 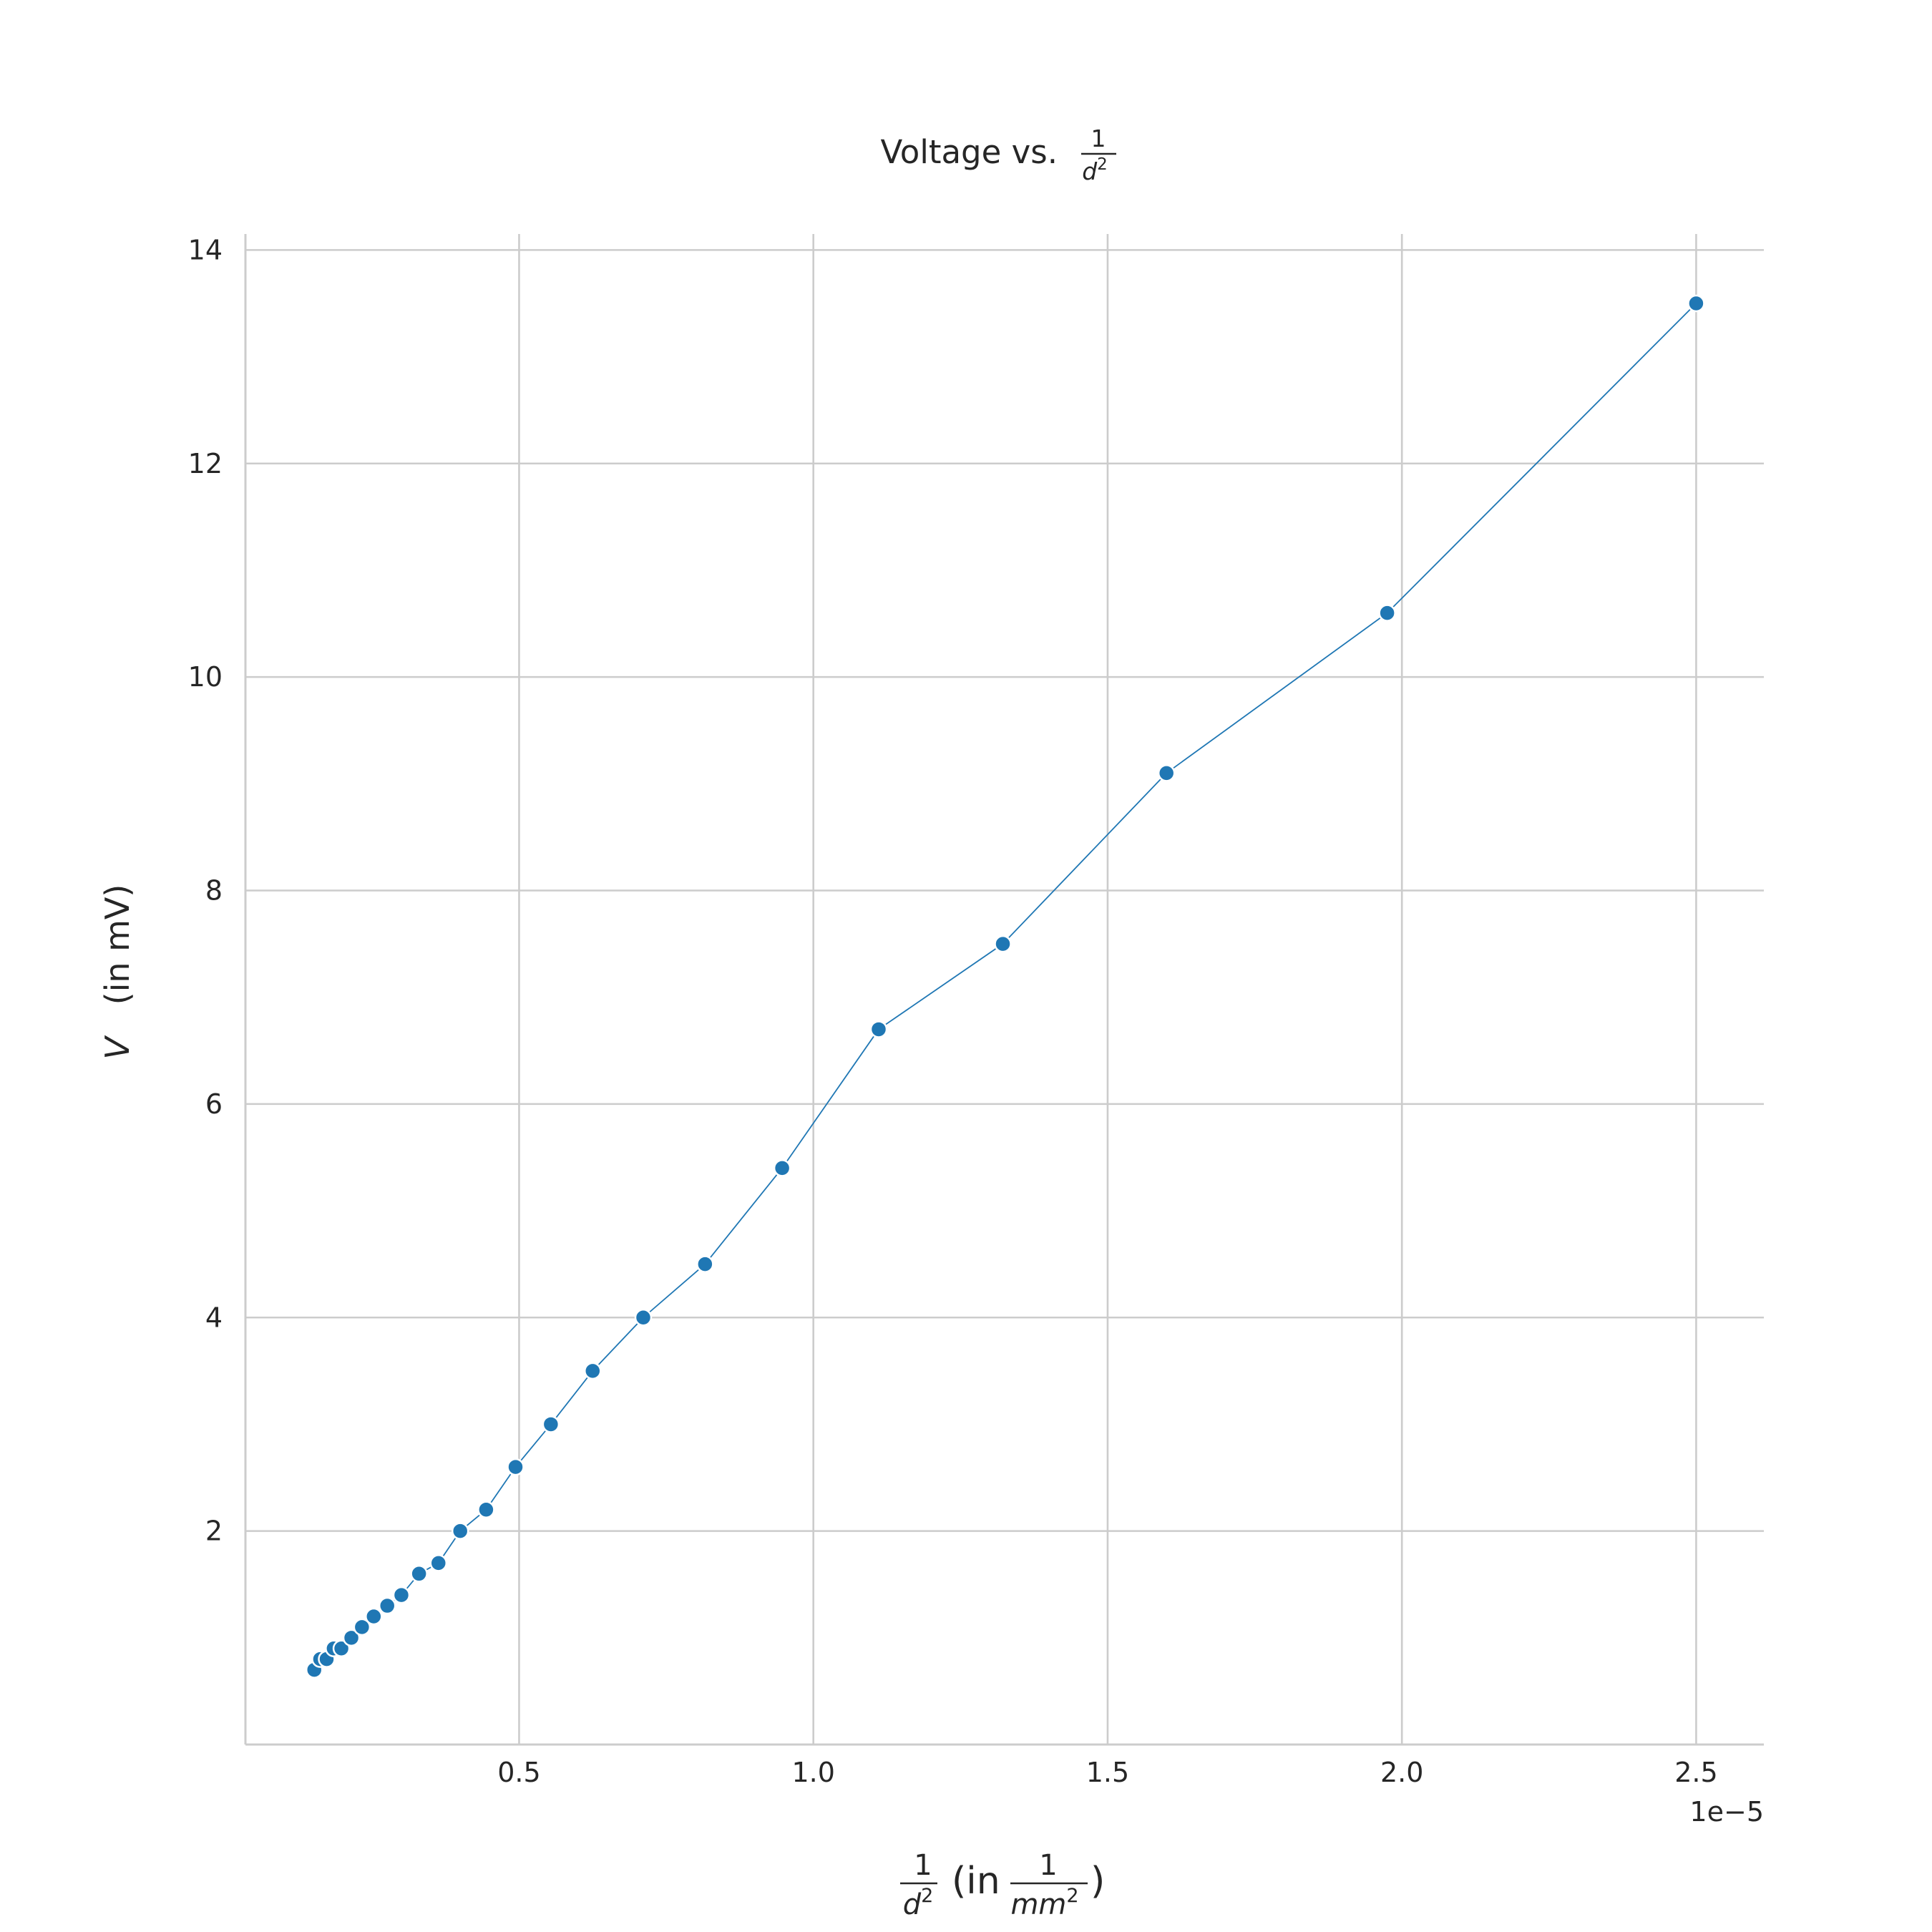 I want to click on x-axis-label: 1 d2 (in 1 mm2 ), so click(x=1002, y=1885).